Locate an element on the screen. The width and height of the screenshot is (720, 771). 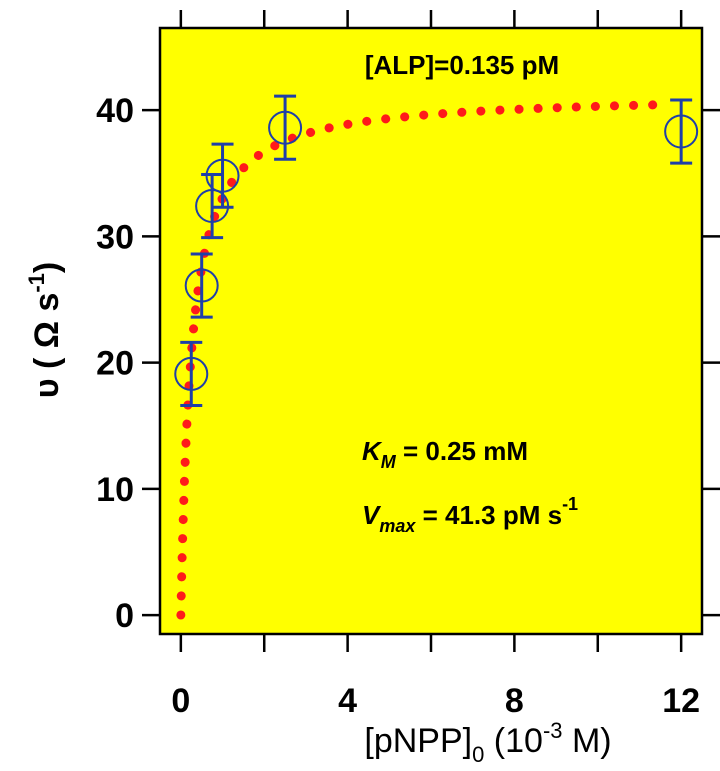
y-tick-label: 0 is located at coordinates (124, 616).